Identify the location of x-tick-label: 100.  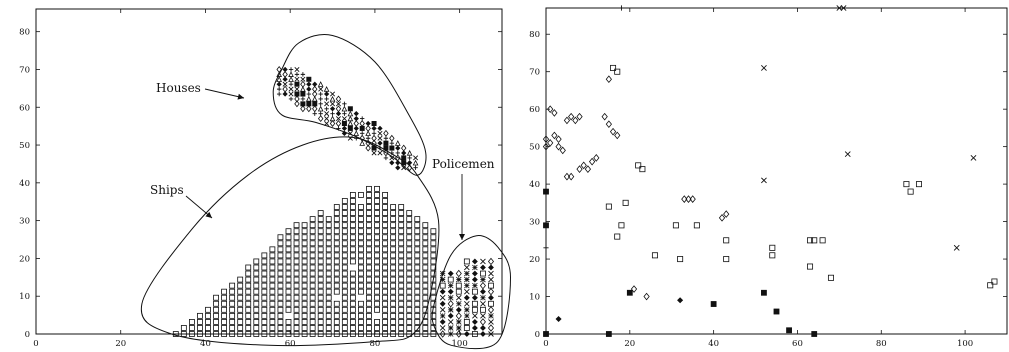
(965, 344).